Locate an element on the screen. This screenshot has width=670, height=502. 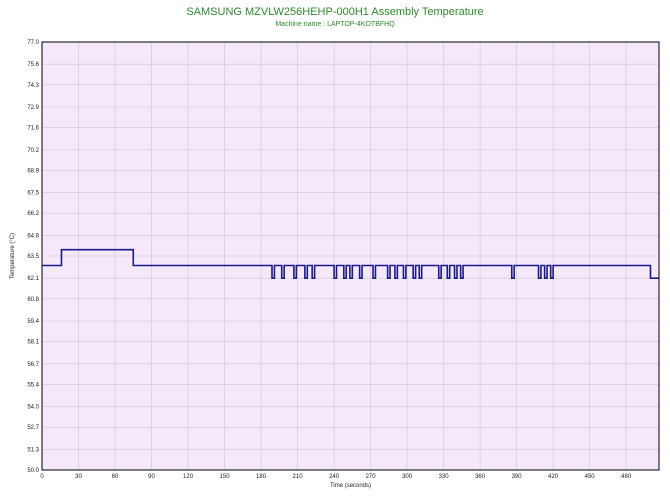
y-tick-label: 50.0 is located at coordinates (33, 471).